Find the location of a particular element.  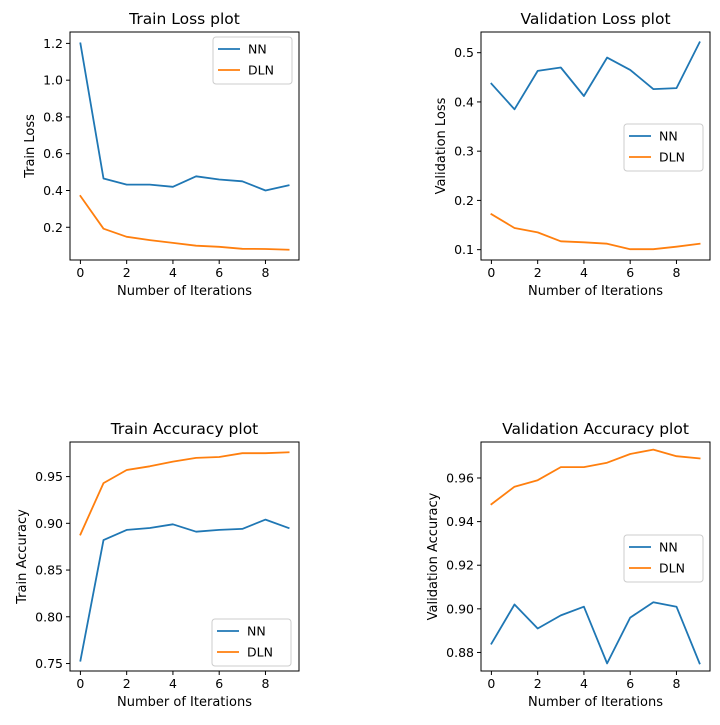

y-tick-label: 0.85 is located at coordinates (49, 570).